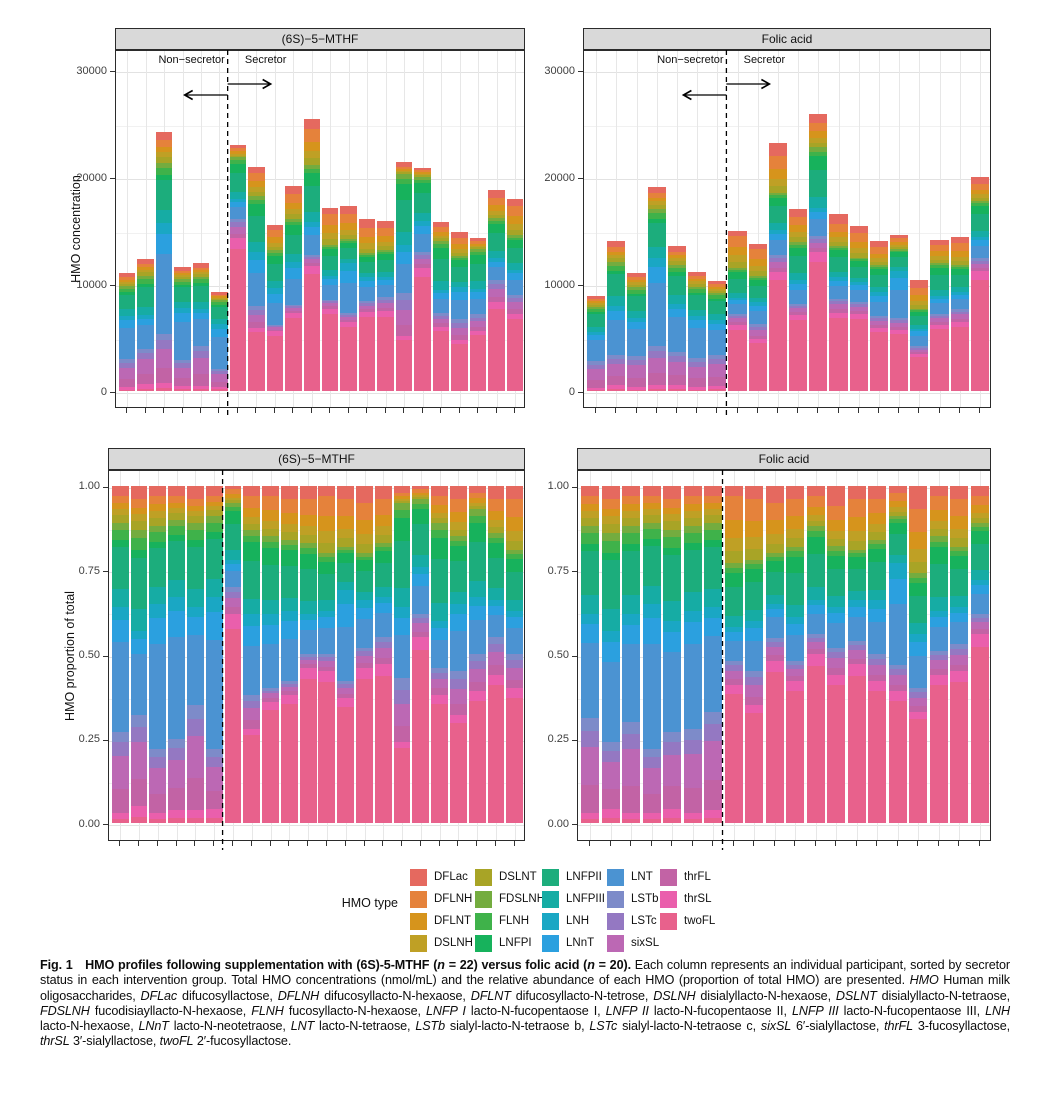 The height and width of the screenshot is (1093, 1048). What do you see at coordinates (517, 1026) in the screenshot?
I see `caption-text: sialyl-lacto-N-tetraose b,` at bounding box center [517, 1026].